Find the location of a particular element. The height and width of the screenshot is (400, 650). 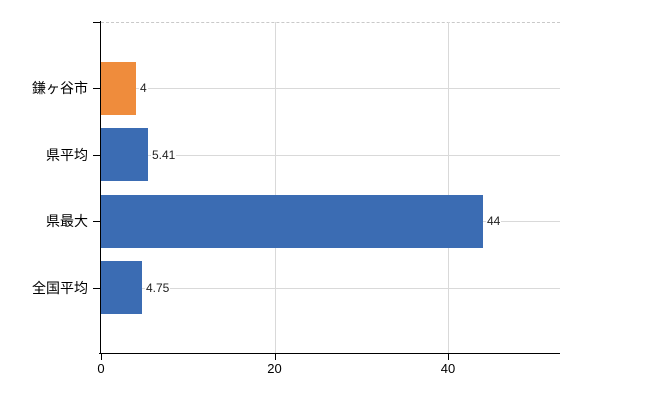

category-label: 全国平均 is located at coordinates (60, 288).